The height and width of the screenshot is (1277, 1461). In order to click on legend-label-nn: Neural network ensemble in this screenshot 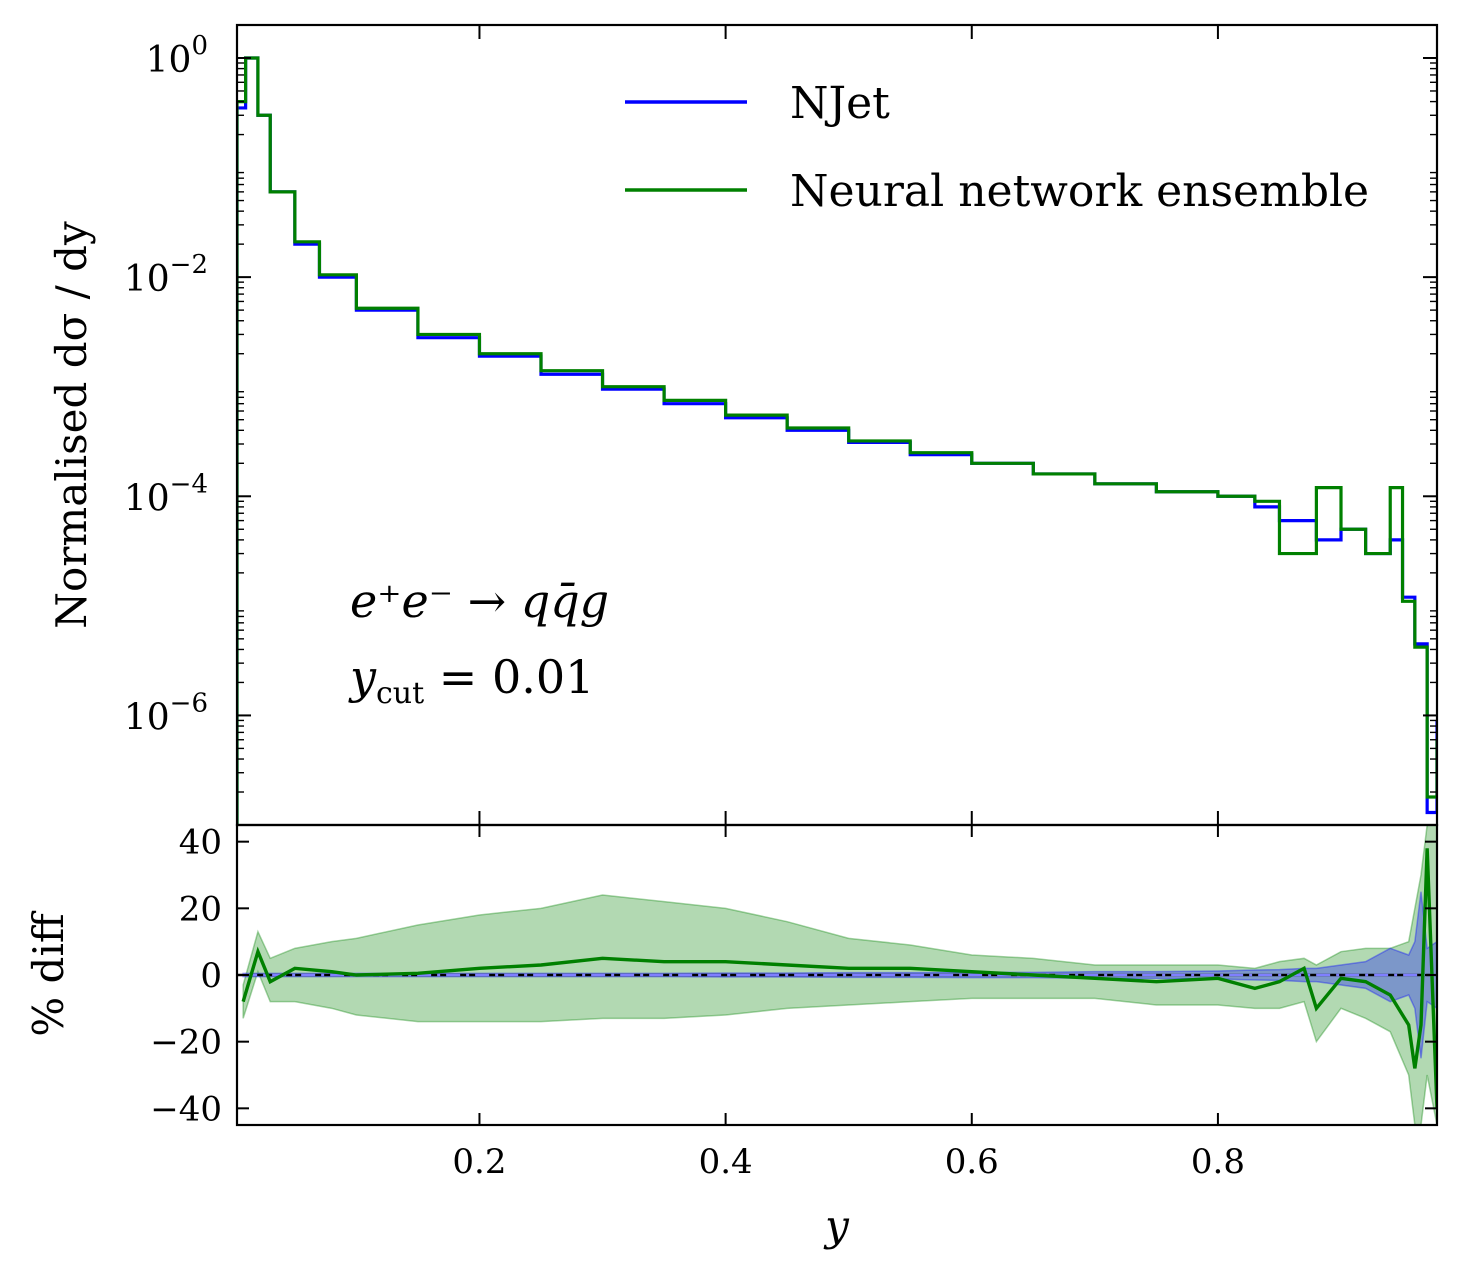, I will do `click(1079, 191)`.